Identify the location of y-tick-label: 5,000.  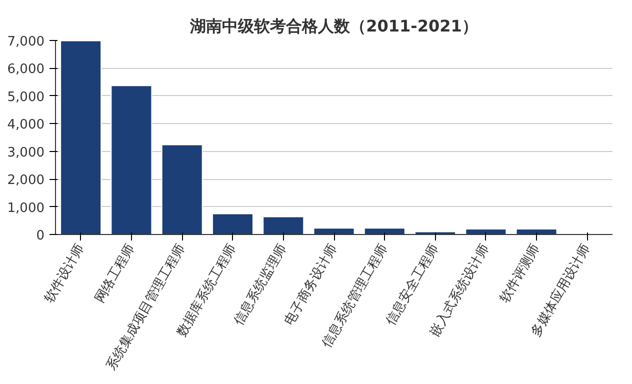
(25, 97).